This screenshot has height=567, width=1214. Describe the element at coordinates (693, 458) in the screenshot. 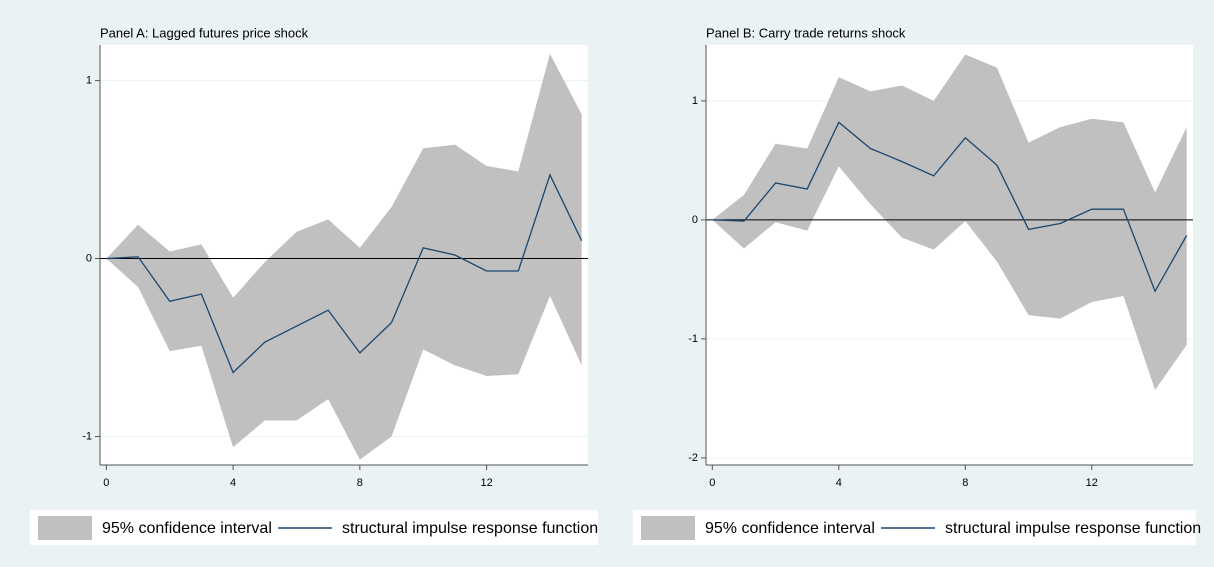

I see `y-tick-label: -2` at that location.